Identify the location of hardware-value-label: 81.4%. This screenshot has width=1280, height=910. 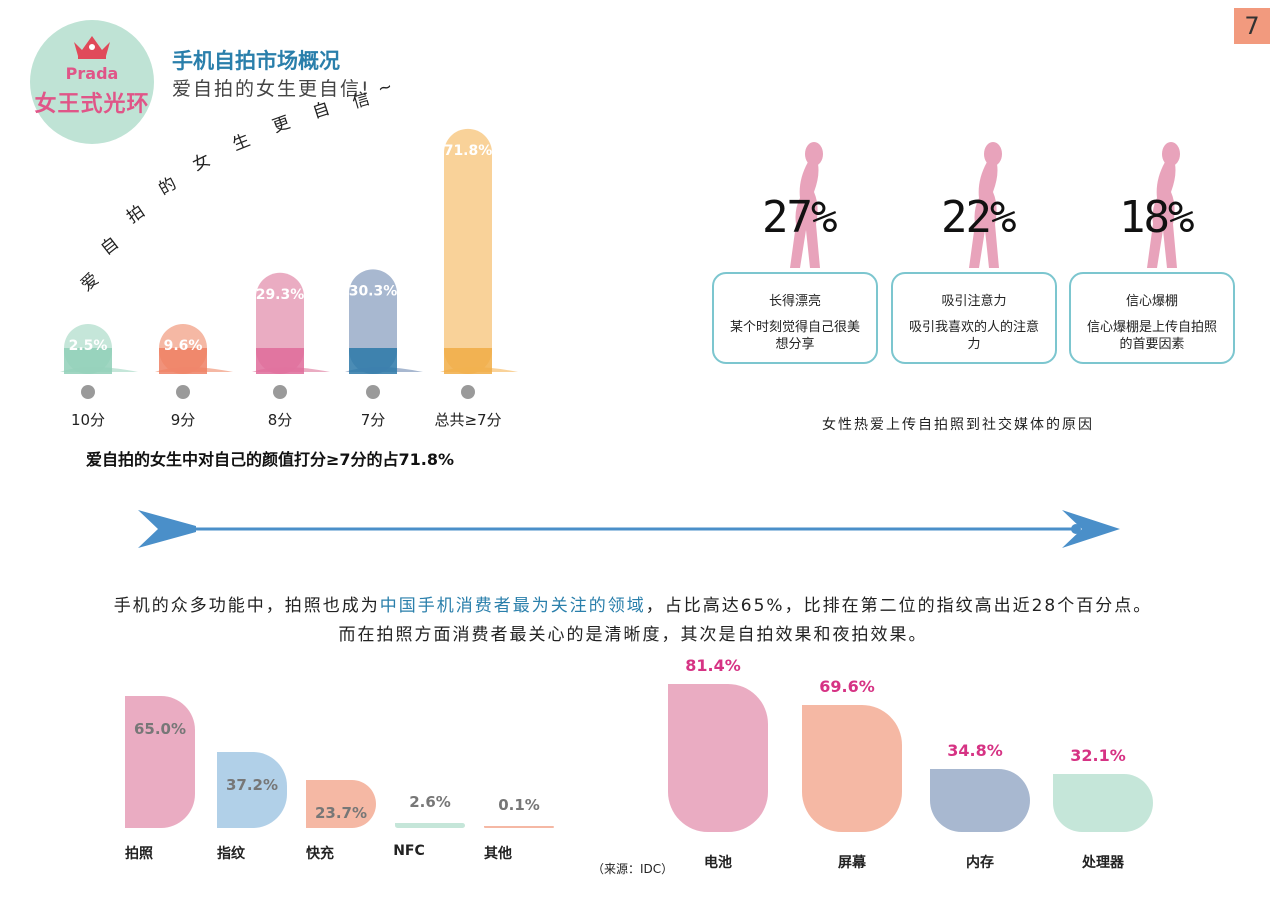
(713, 665).